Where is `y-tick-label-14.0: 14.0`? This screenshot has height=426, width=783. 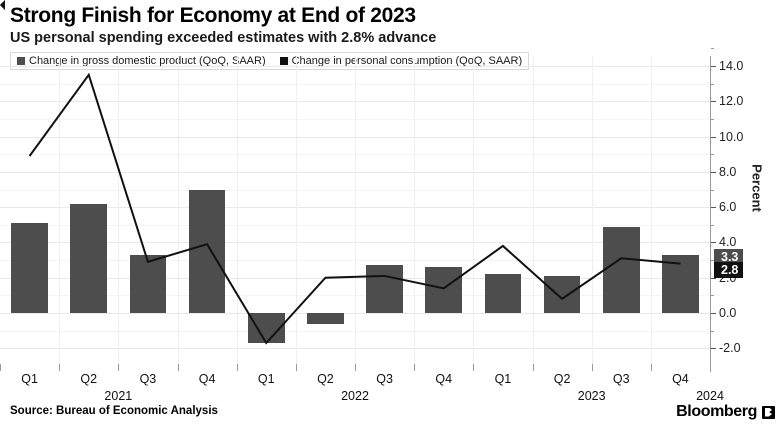 y-tick-label-14.0: 14.0 is located at coordinates (731, 66).